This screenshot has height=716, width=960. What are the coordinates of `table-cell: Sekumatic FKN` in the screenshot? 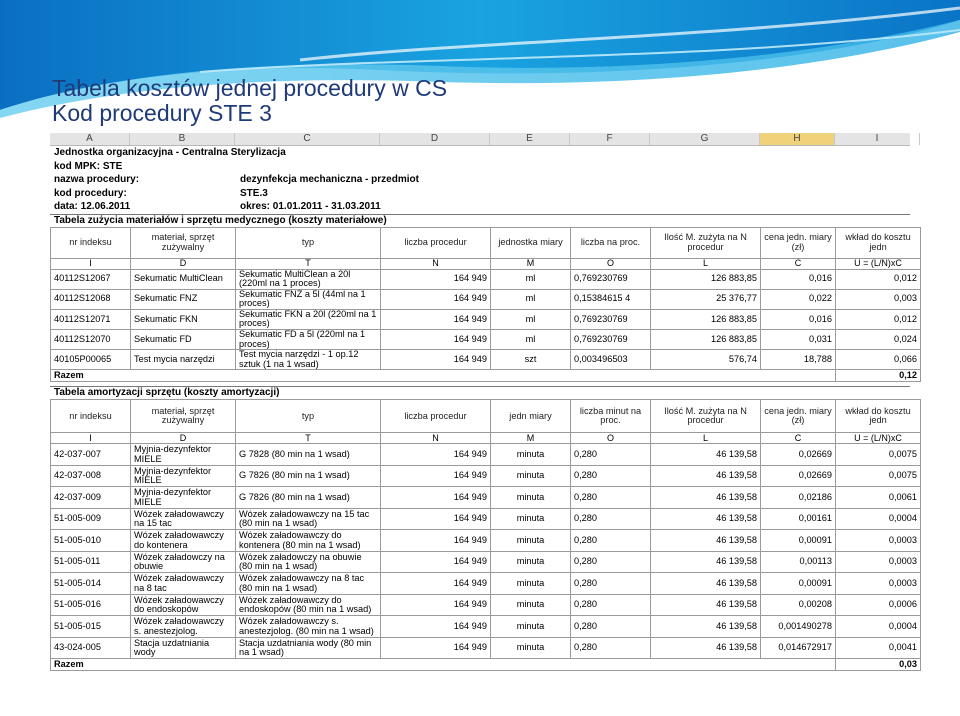 It's located at (183, 319).